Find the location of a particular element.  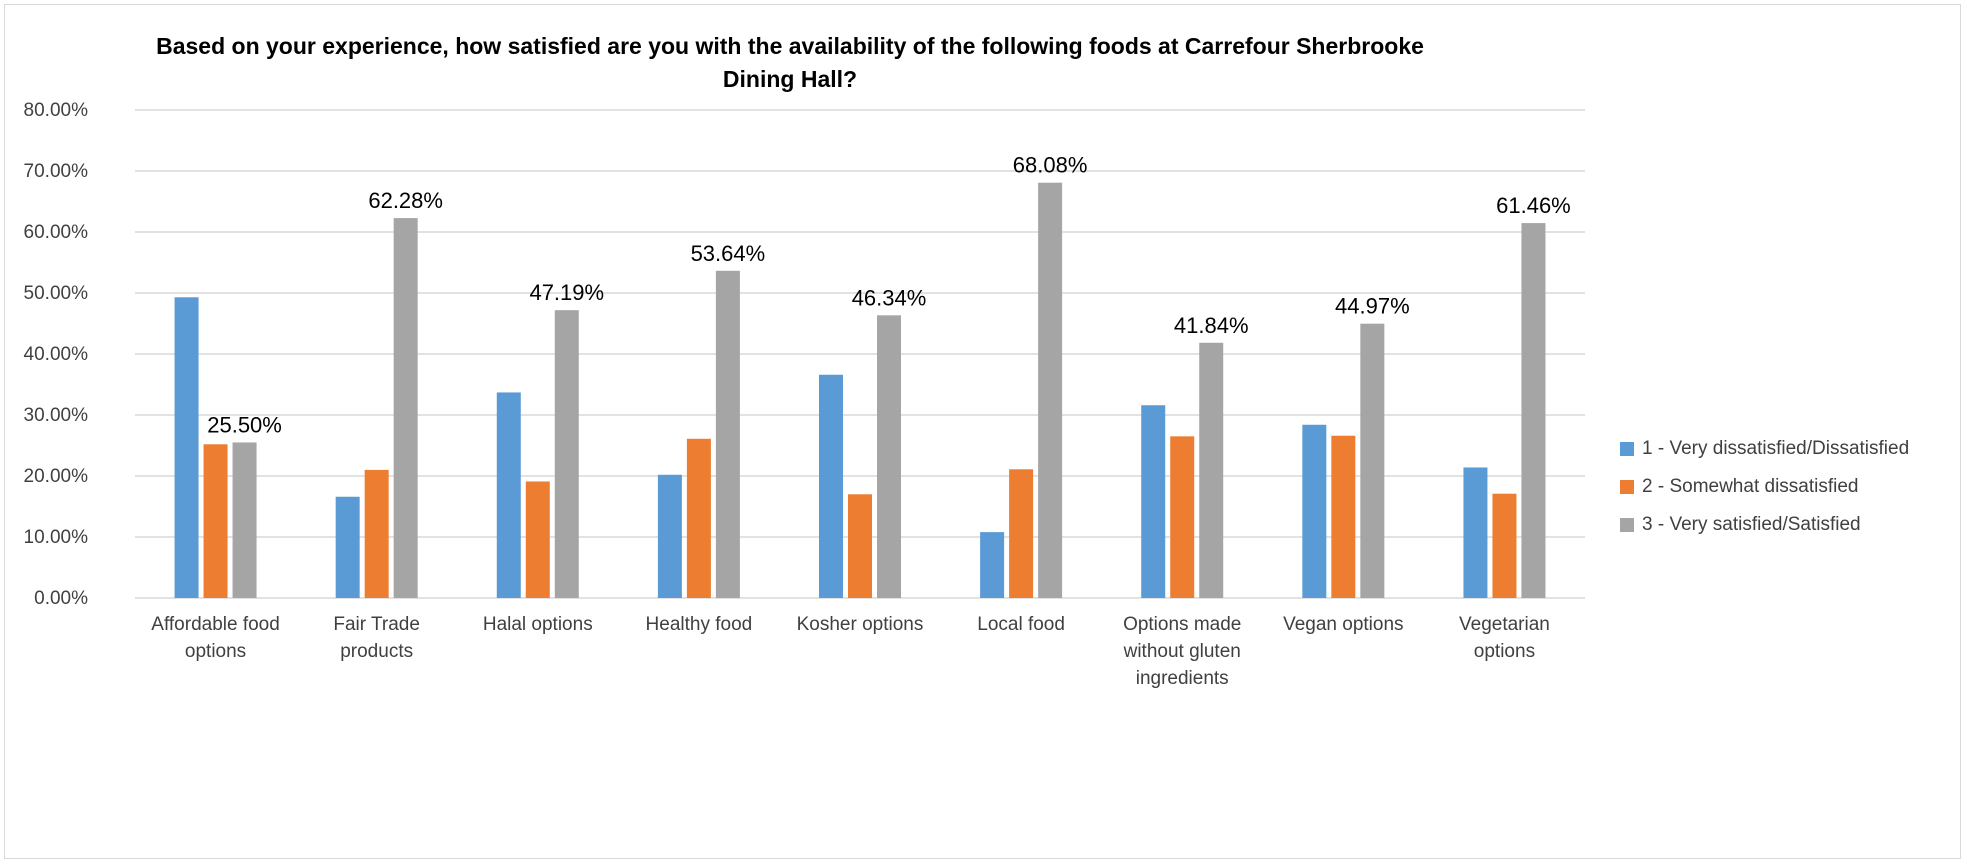

data-label: 68.08% is located at coordinates (1050, 165).